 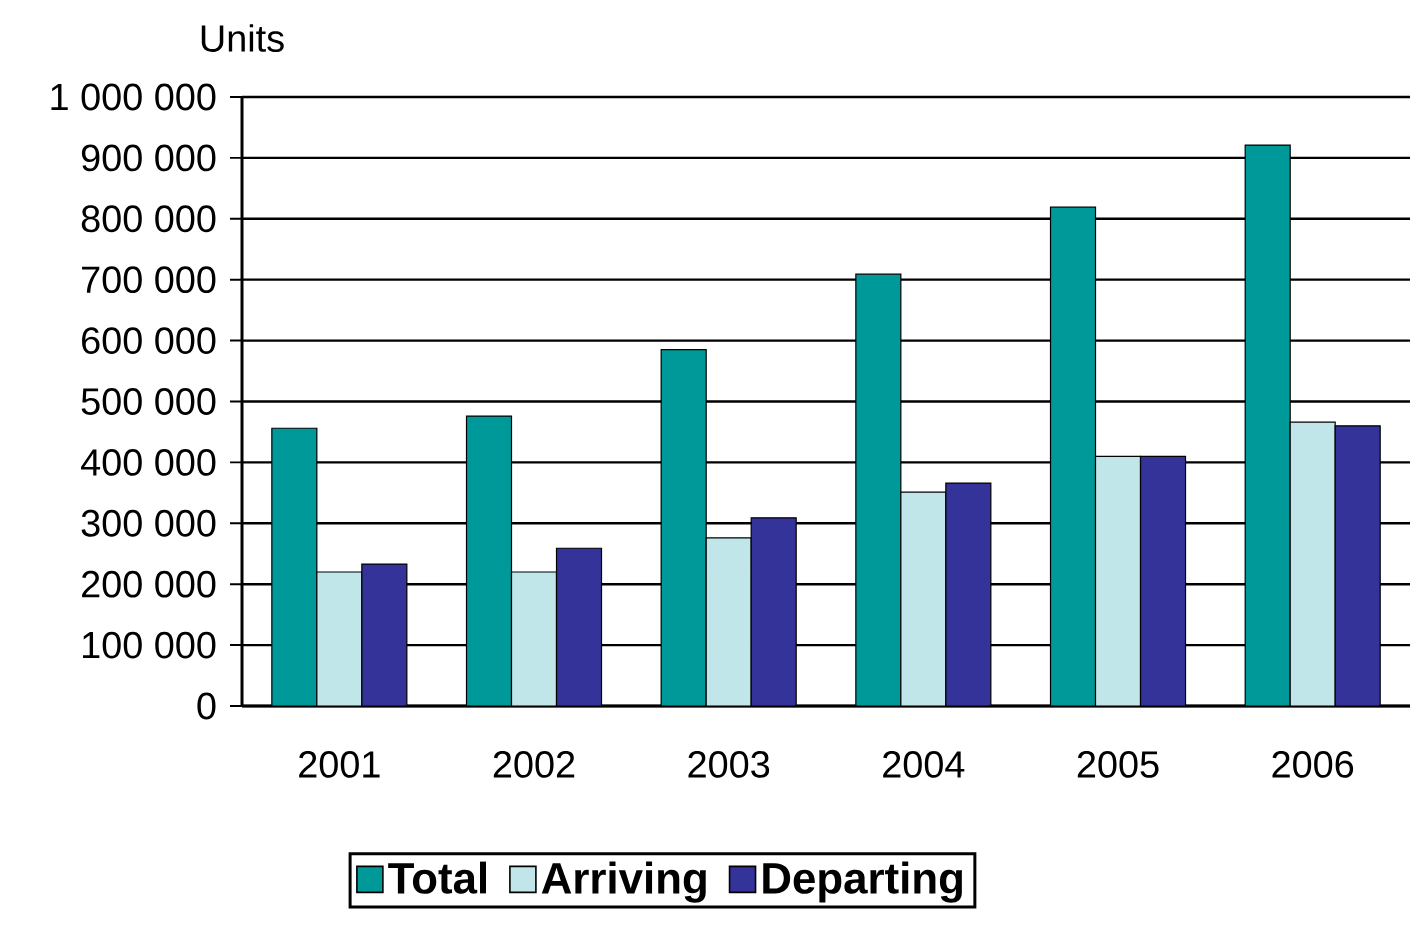 I want to click on y-tick-label: 1 000 000, so click(x=133, y=97).